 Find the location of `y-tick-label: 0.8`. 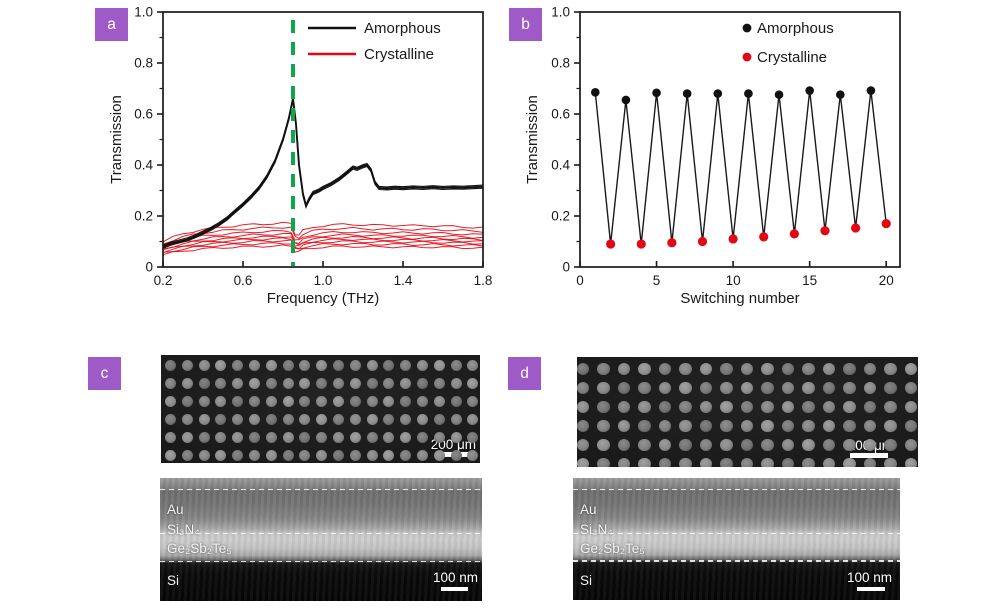

y-tick-label: 0.8 is located at coordinates (560, 63).